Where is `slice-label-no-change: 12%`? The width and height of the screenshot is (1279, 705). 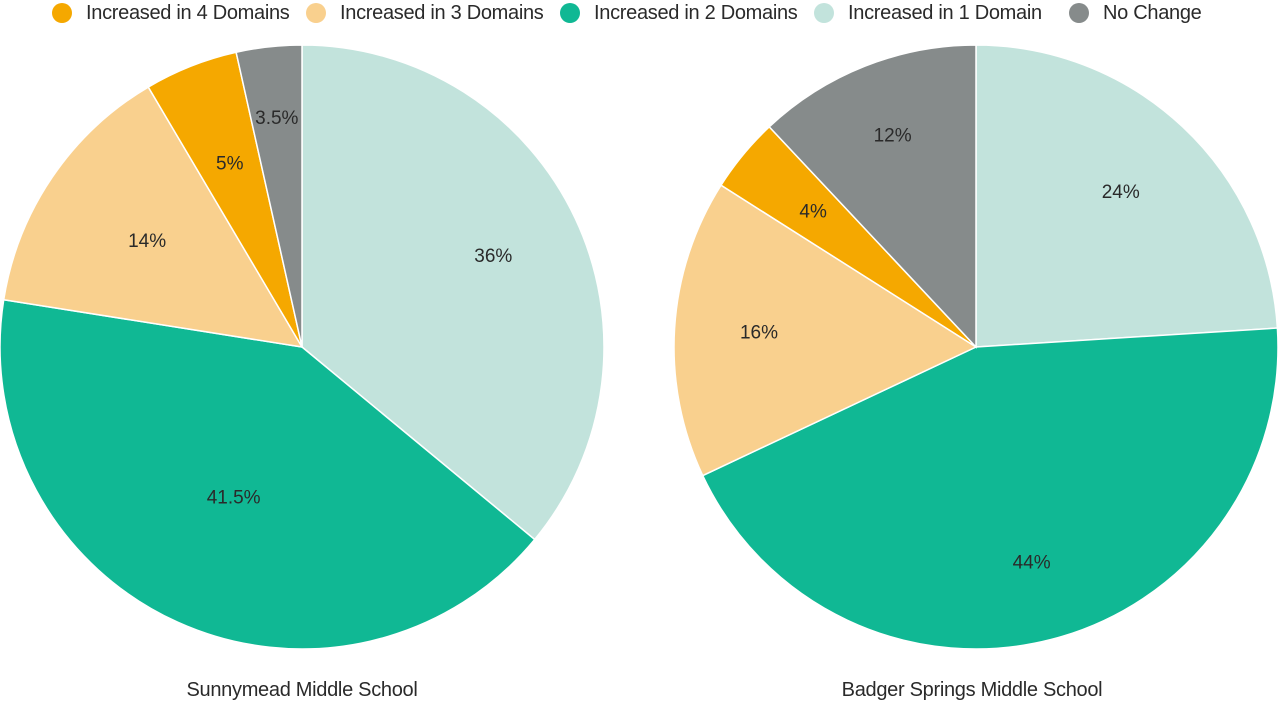 slice-label-no-change: 12% is located at coordinates (893, 135).